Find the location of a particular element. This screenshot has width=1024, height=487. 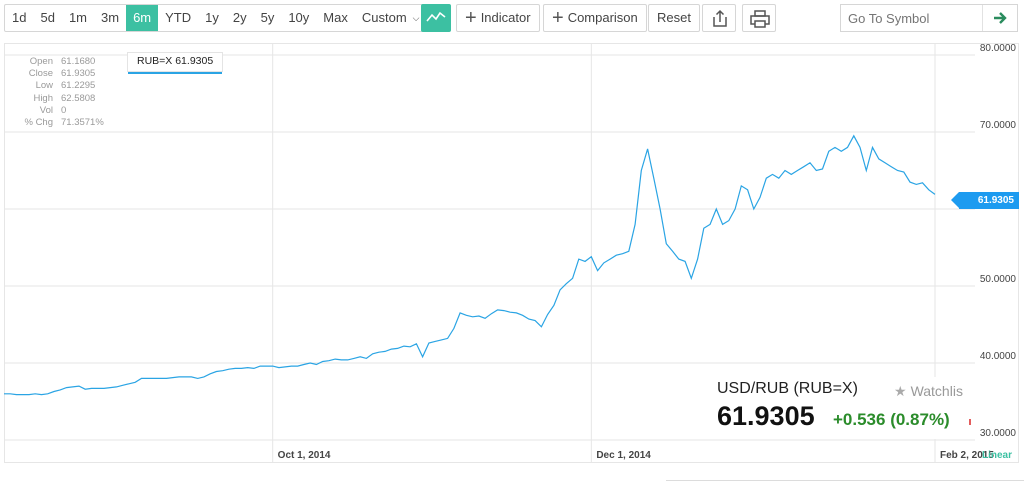

chart-type-button is located at coordinates (436, 18).